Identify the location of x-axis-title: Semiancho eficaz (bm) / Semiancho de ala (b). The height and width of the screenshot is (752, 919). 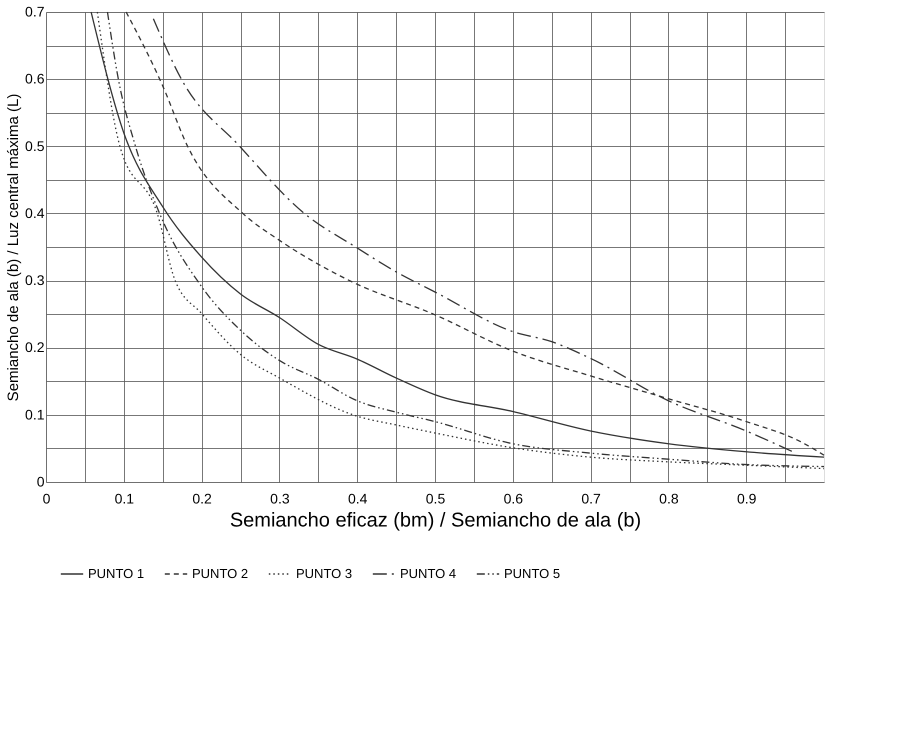
(436, 521).